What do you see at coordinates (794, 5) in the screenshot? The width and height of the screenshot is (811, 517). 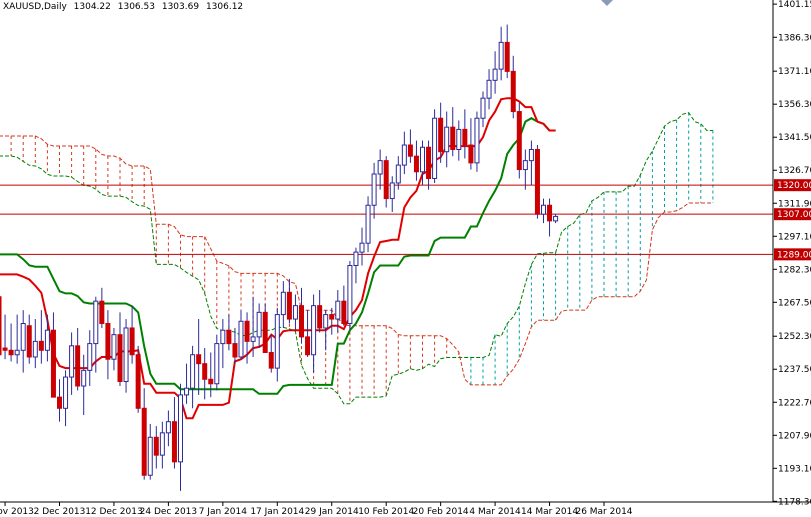 I see `y-tick-label: 1401.15` at bounding box center [794, 5].